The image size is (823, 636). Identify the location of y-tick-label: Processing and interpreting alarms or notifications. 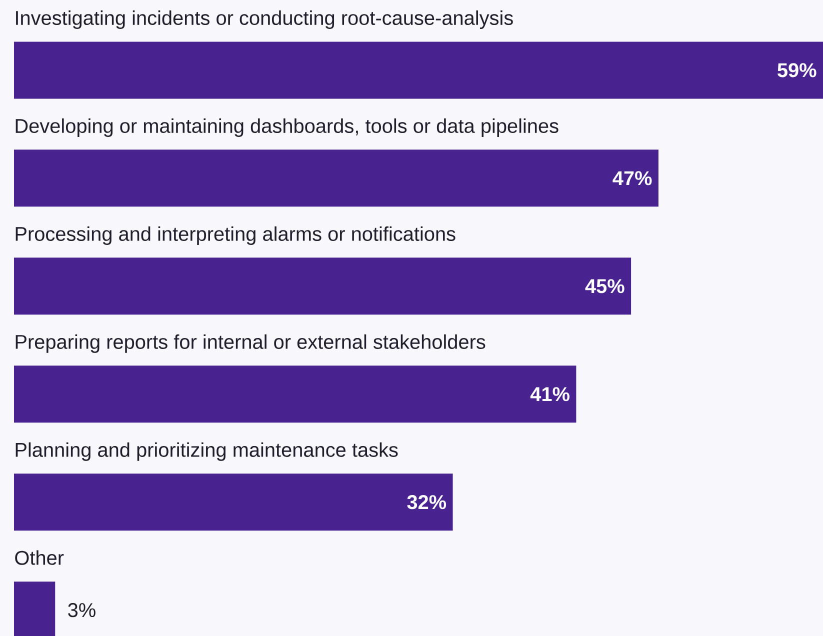
(236, 235).